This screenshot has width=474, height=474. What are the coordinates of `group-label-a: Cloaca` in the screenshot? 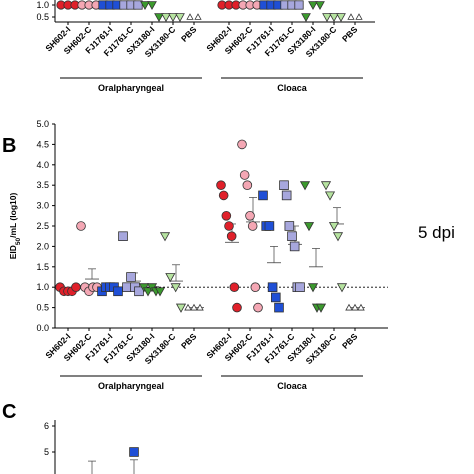 It's located at (292, 88).